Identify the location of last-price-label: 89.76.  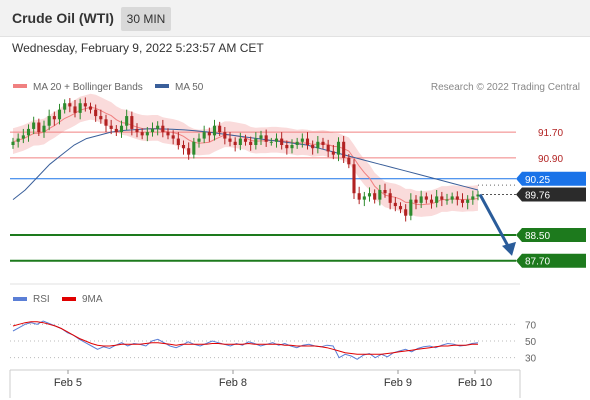
(537, 196).